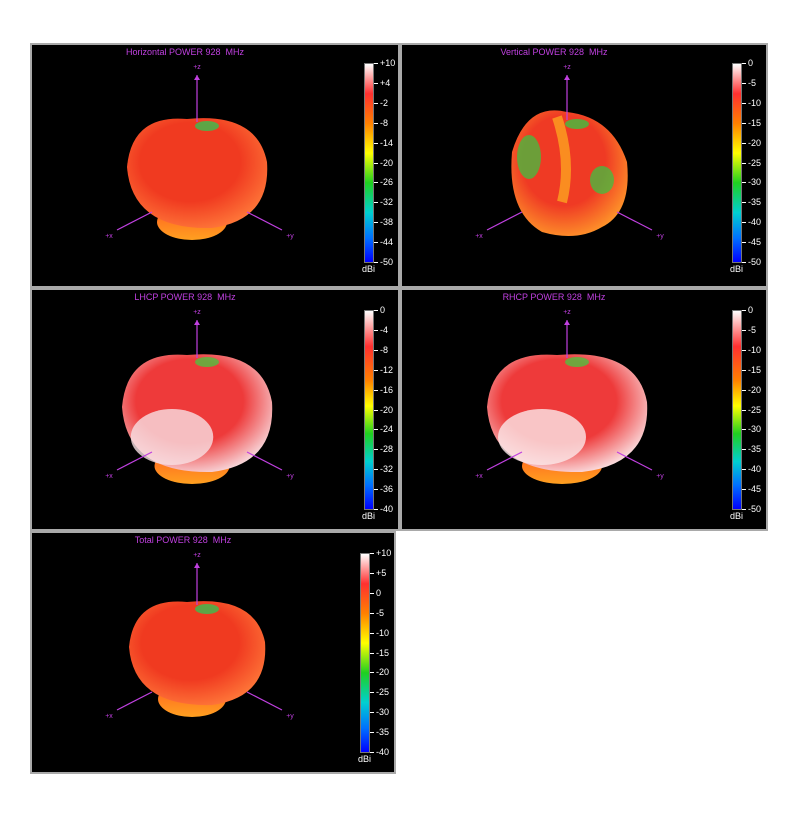 The width and height of the screenshot is (800, 816). What do you see at coordinates (387, 449) in the screenshot?
I see `lhcp-colorbar-tick-label: -28` at bounding box center [387, 449].